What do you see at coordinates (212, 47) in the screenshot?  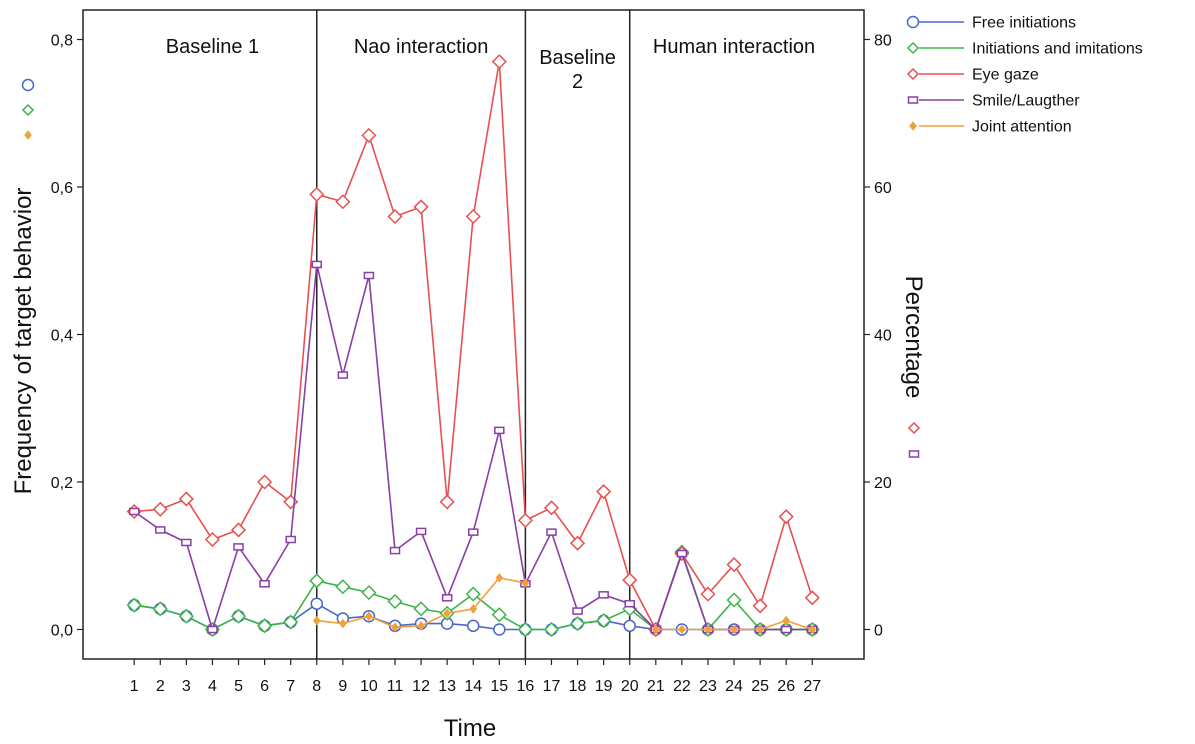 I see `phase-label: Baseline 1` at bounding box center [212, 47].